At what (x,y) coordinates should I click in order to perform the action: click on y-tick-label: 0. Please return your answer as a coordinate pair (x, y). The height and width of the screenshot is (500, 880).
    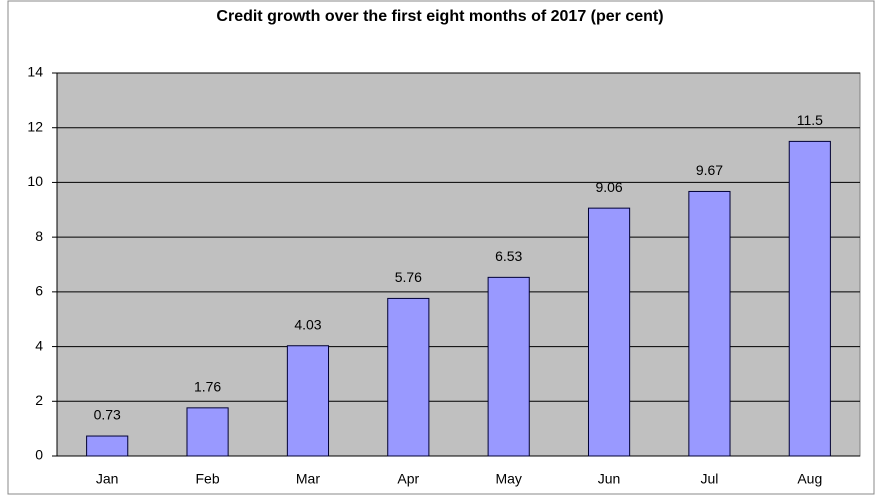
    Looking at the image, I should click on (39, 455).